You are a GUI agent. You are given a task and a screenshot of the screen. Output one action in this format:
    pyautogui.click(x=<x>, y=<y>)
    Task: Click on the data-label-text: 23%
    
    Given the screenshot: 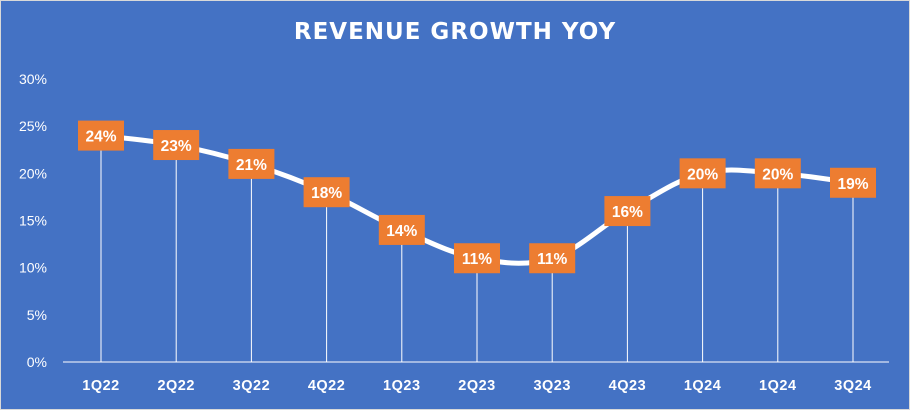 What is the action you would take?
    pyautogui.click(x=176, y=146)
    